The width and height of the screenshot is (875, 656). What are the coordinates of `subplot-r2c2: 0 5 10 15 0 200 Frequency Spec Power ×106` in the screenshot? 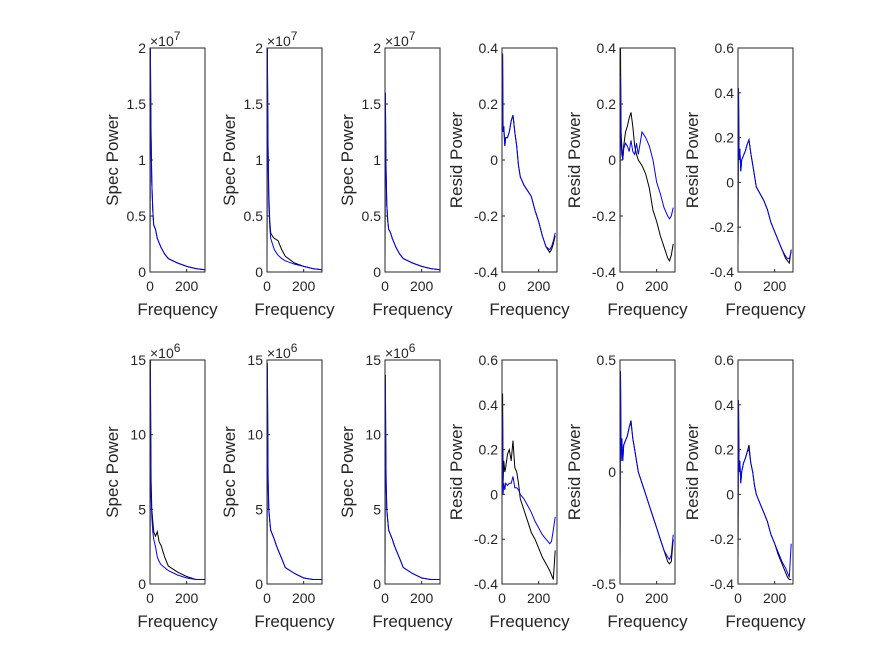 It's located at (277, 486).